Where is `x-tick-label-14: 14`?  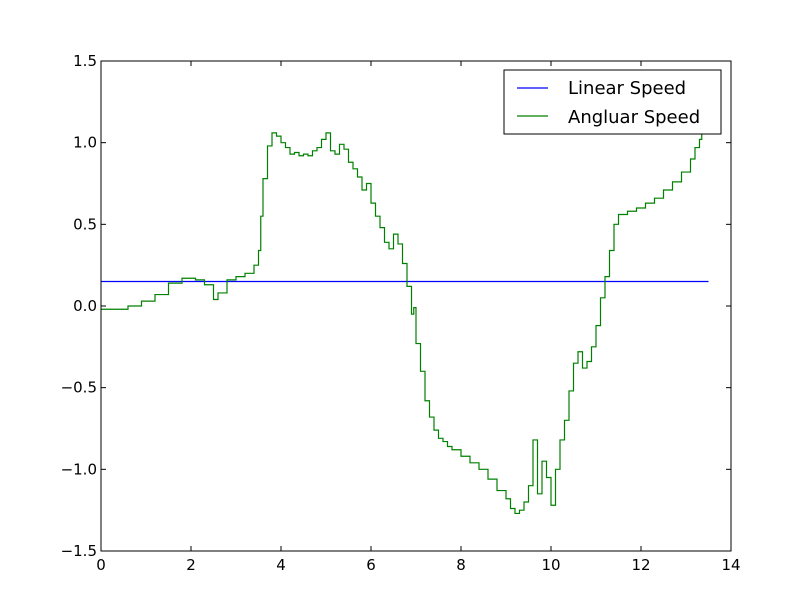
x-tick-label-14: 14 is located at coordinates (730, 565).